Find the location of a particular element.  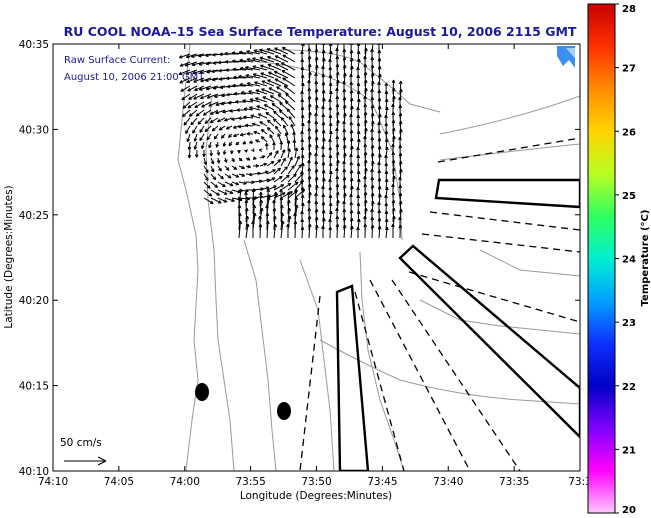

colorbar-tick-label: 24 is located at coordinates (629, 260).